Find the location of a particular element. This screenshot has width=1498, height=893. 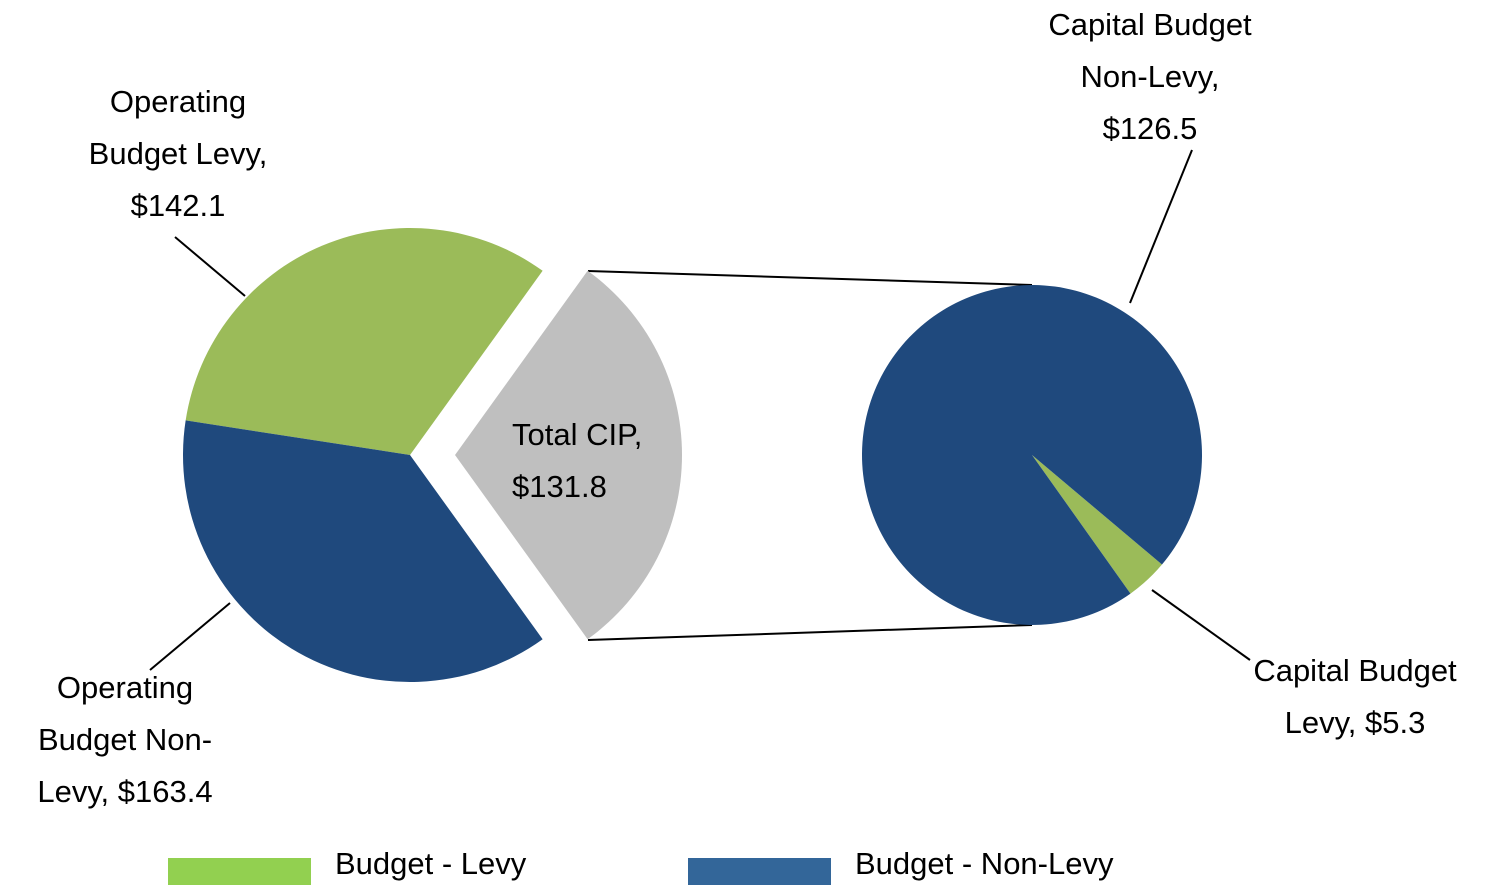

data-label: Total CIP, is located at coordinates (577, 434).